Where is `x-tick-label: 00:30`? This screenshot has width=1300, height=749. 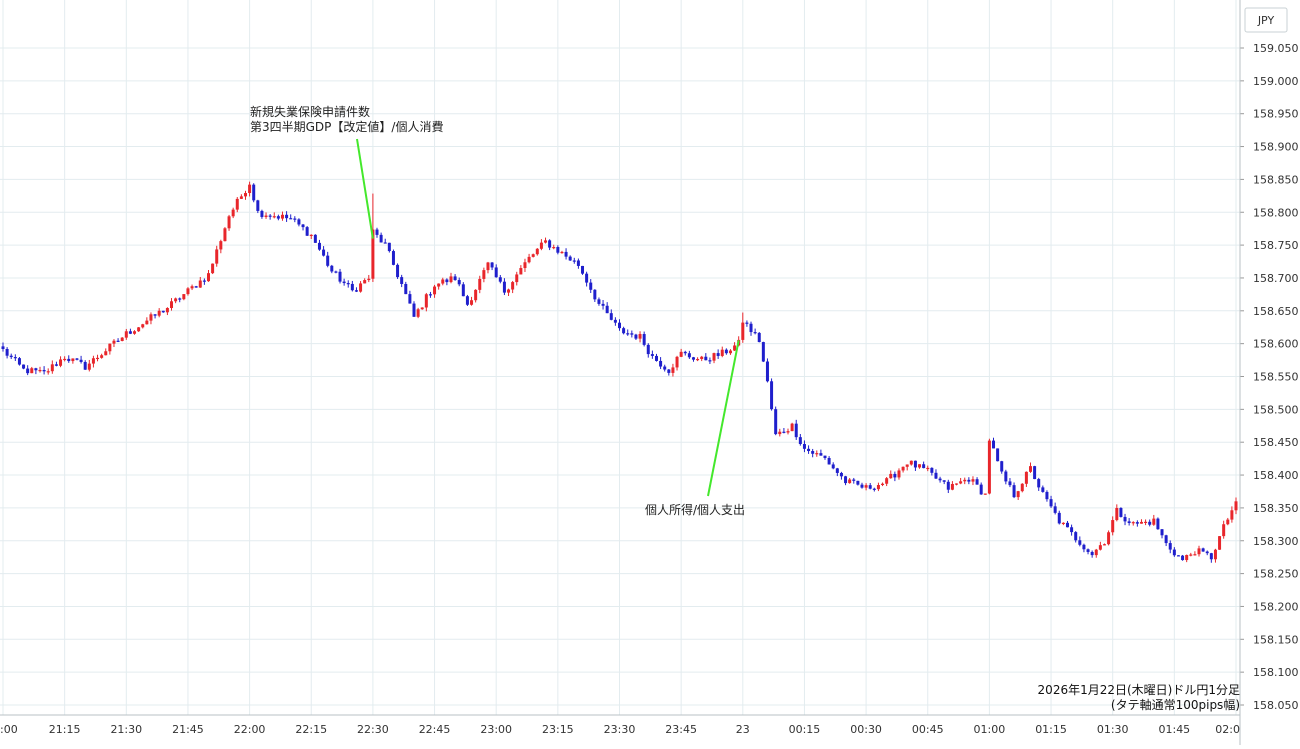
x-tick-label: 00:30 is located at coordinates (866, 729).